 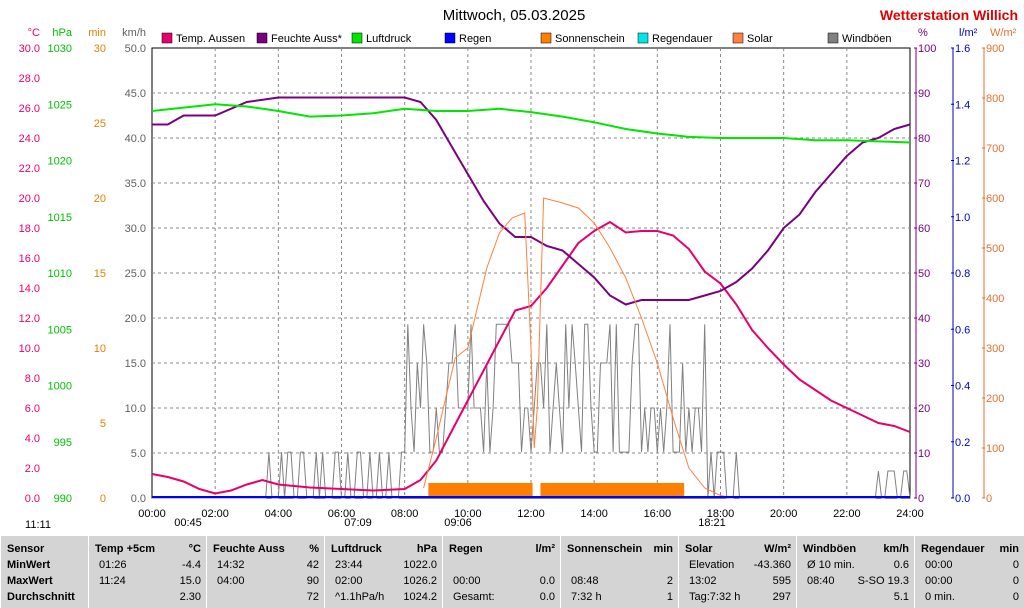 I want to click on tick-label-pressure: 1010, so click(x=60, y=274).